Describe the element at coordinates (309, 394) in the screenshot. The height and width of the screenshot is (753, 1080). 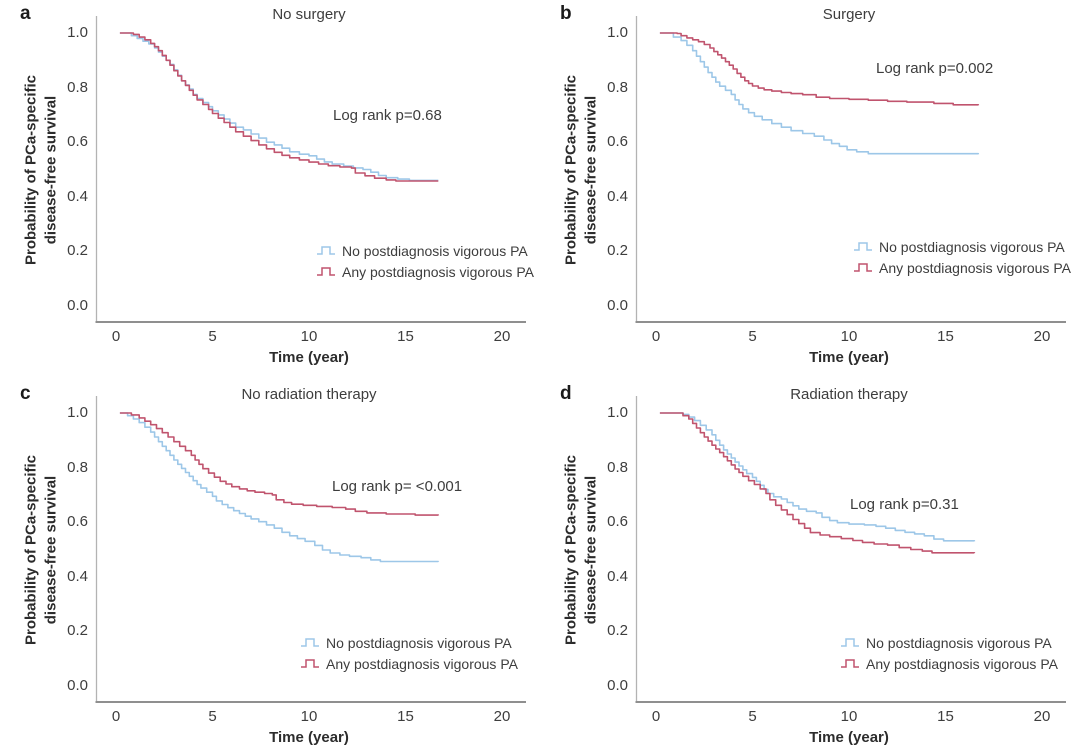
I see `panel-title: No radiation therapy` at that location.